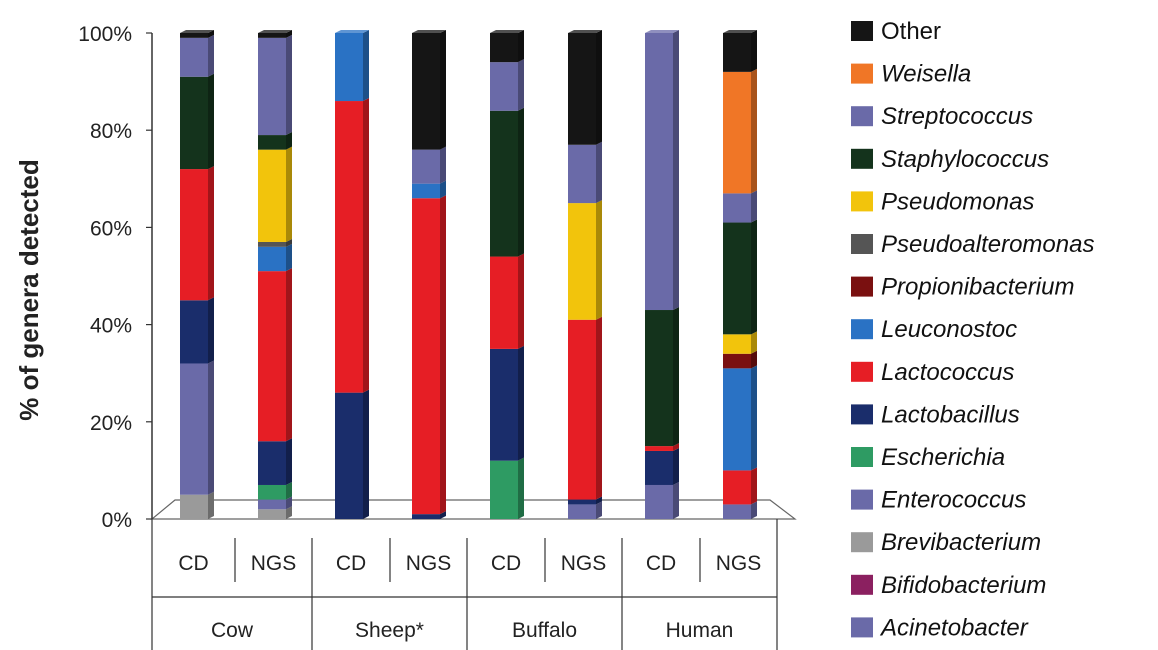 This screenshot has width=1158, height=650. Describe the element at coordinates (950, 414) in the screenshot. I see `legend-label: Lactobacillus` at that location.